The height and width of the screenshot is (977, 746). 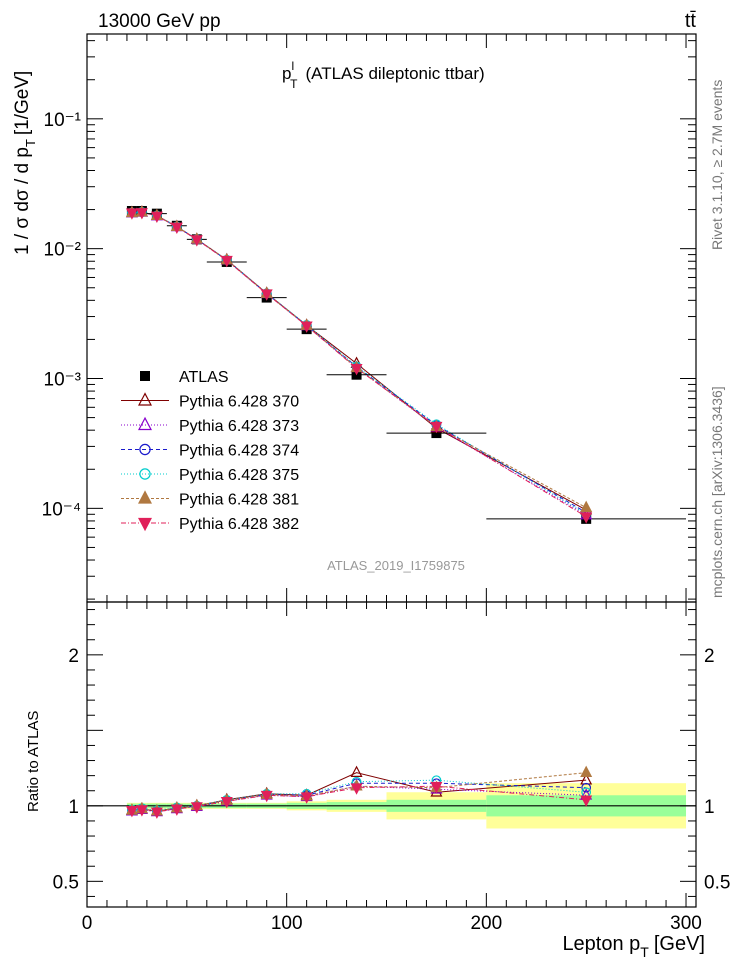 What do you see at coordinates (679, 944) in the screenshot?
I see `x-axis-label-unit: [GeV]` at bounding box center [679, 944].